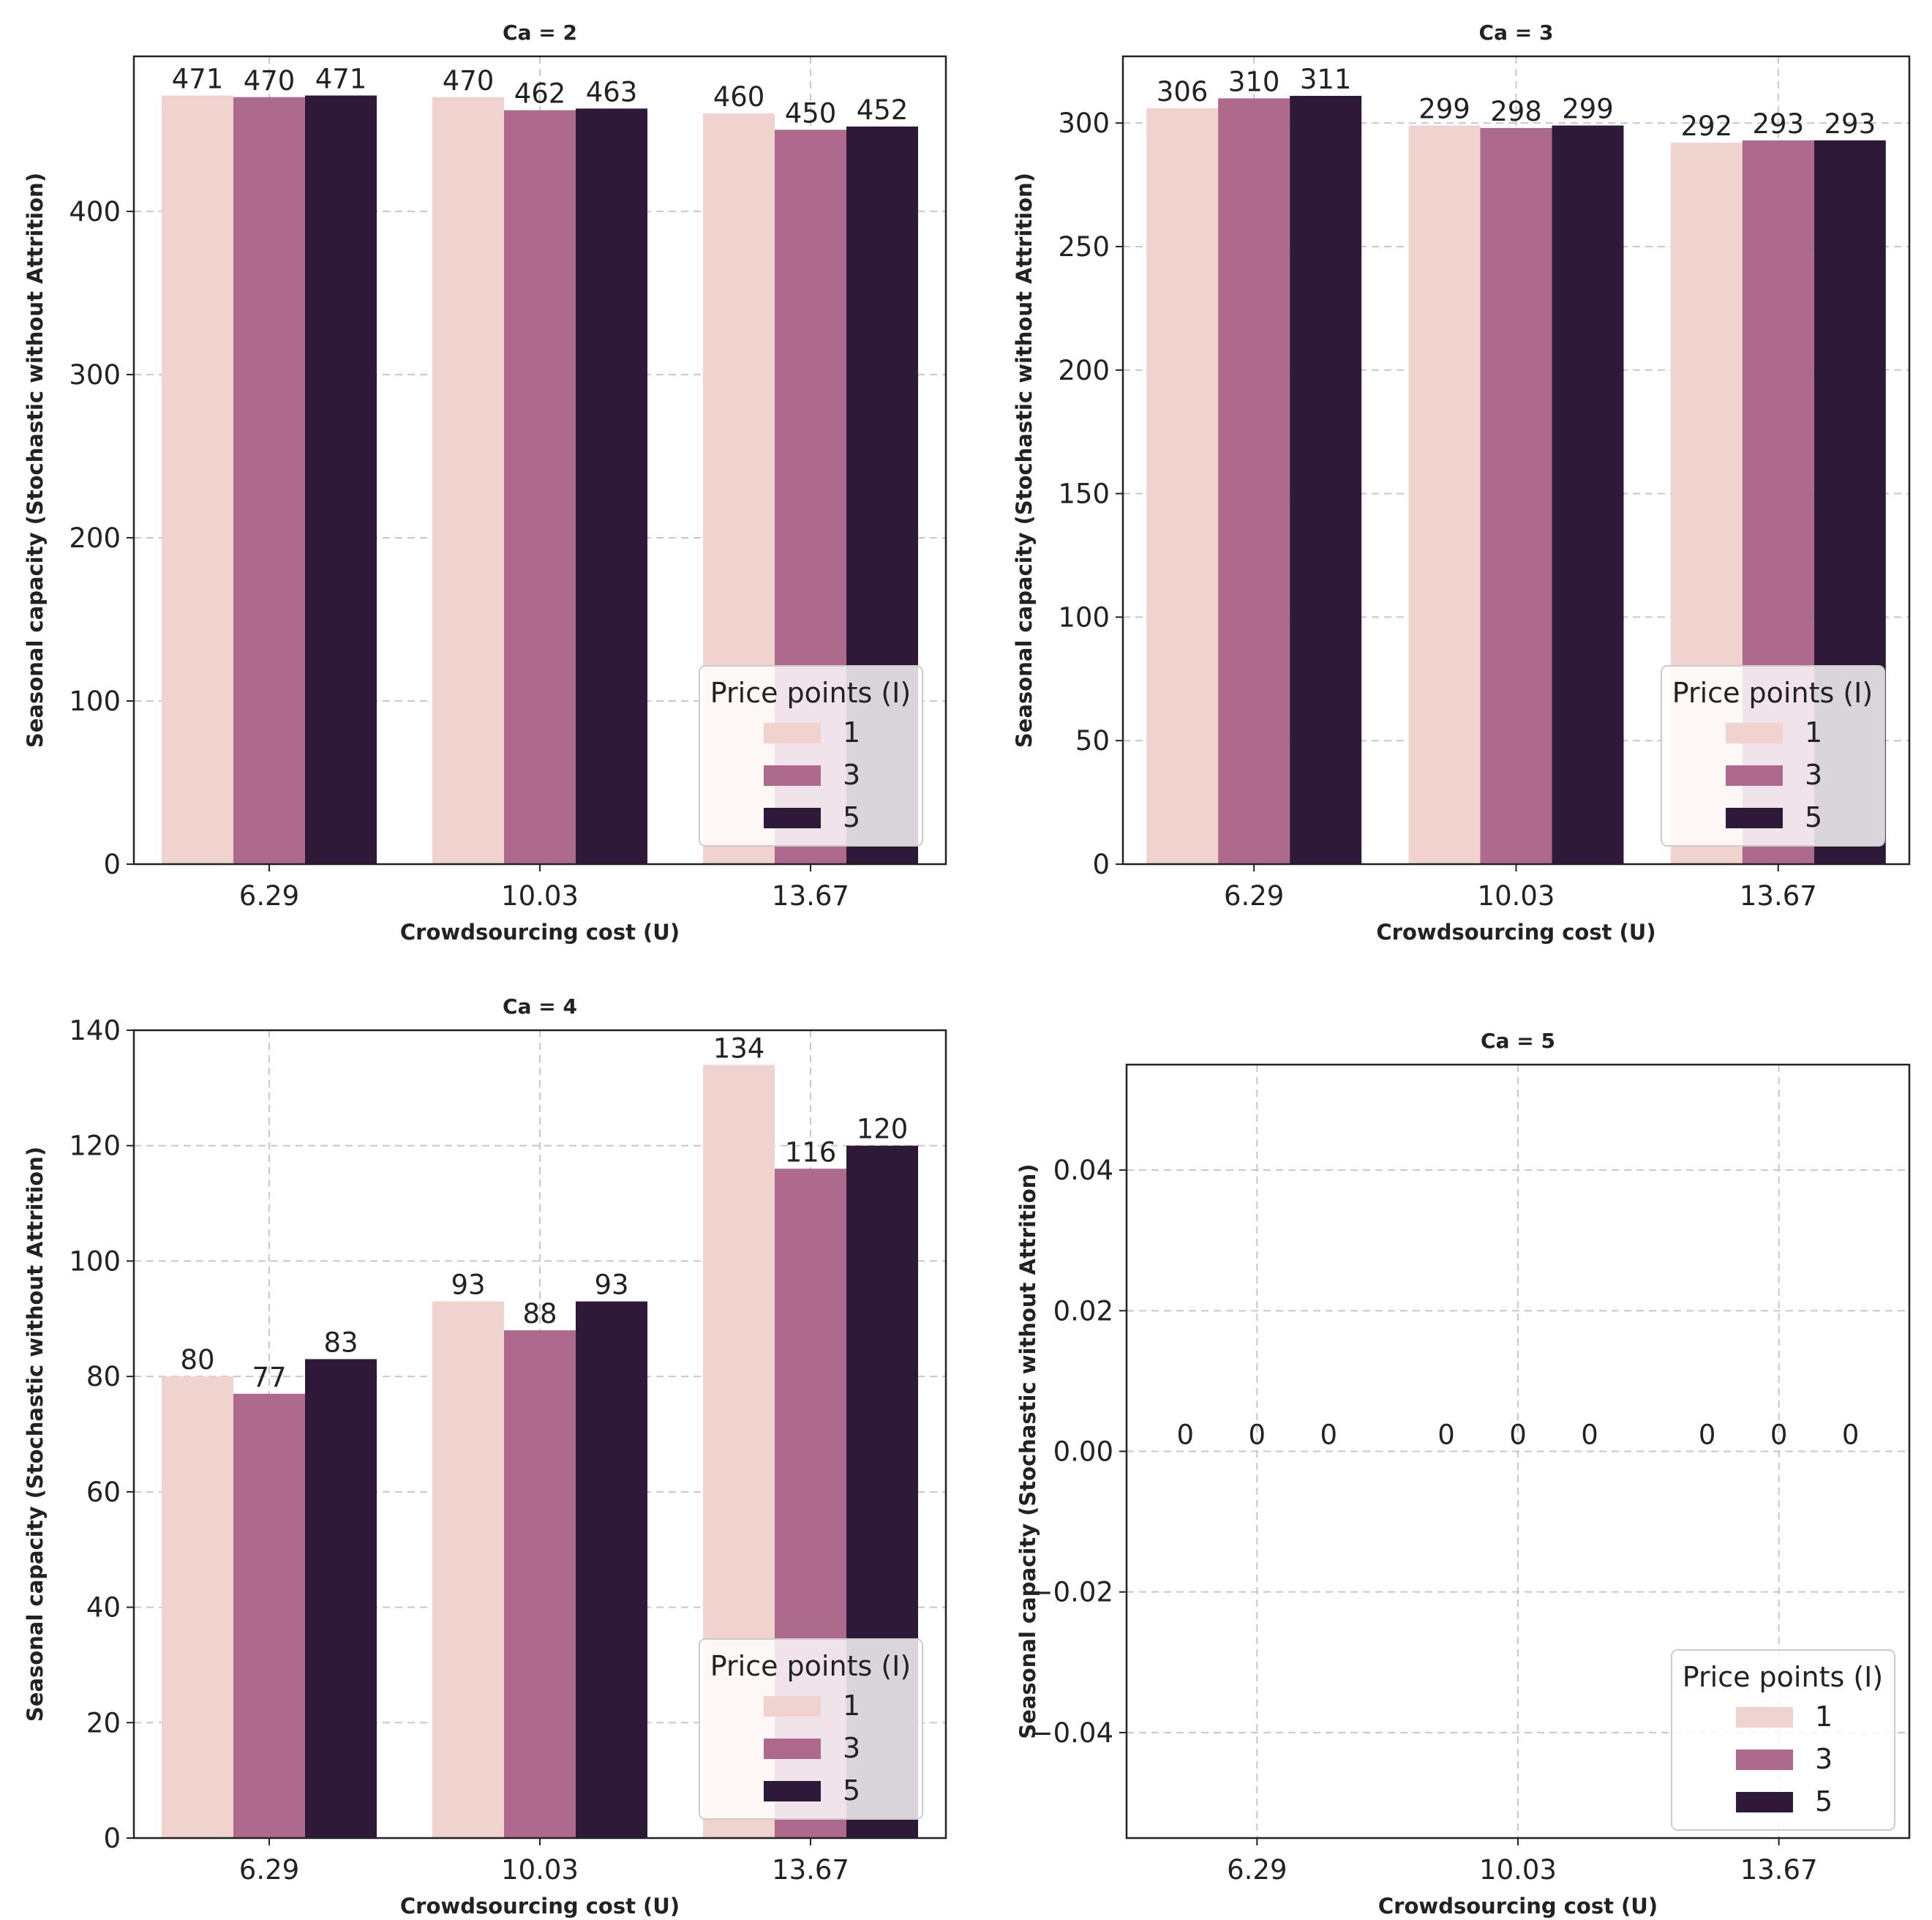 The height and width of the screenshot is (1920, 1932). What do you see at coordinates (340, 1342) in the screenshot?
I see `data-label: 83` at bounding box center [340, 1342].